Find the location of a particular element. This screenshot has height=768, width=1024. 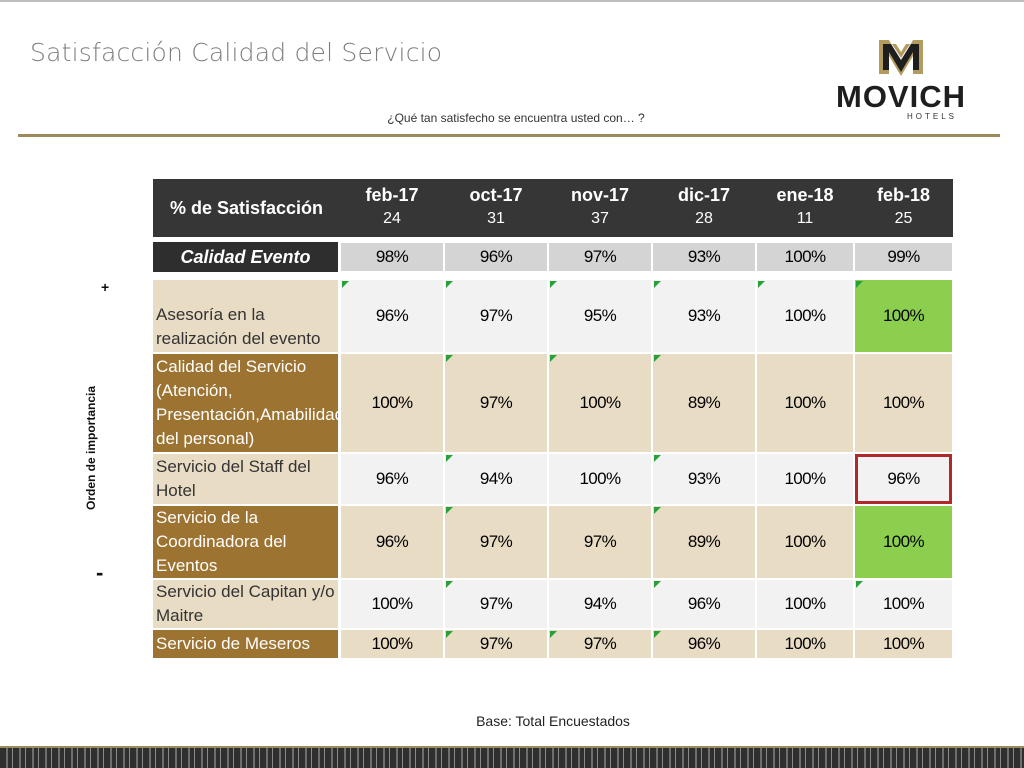

column-sample-size: 11 is located at coordinates (805, 218).